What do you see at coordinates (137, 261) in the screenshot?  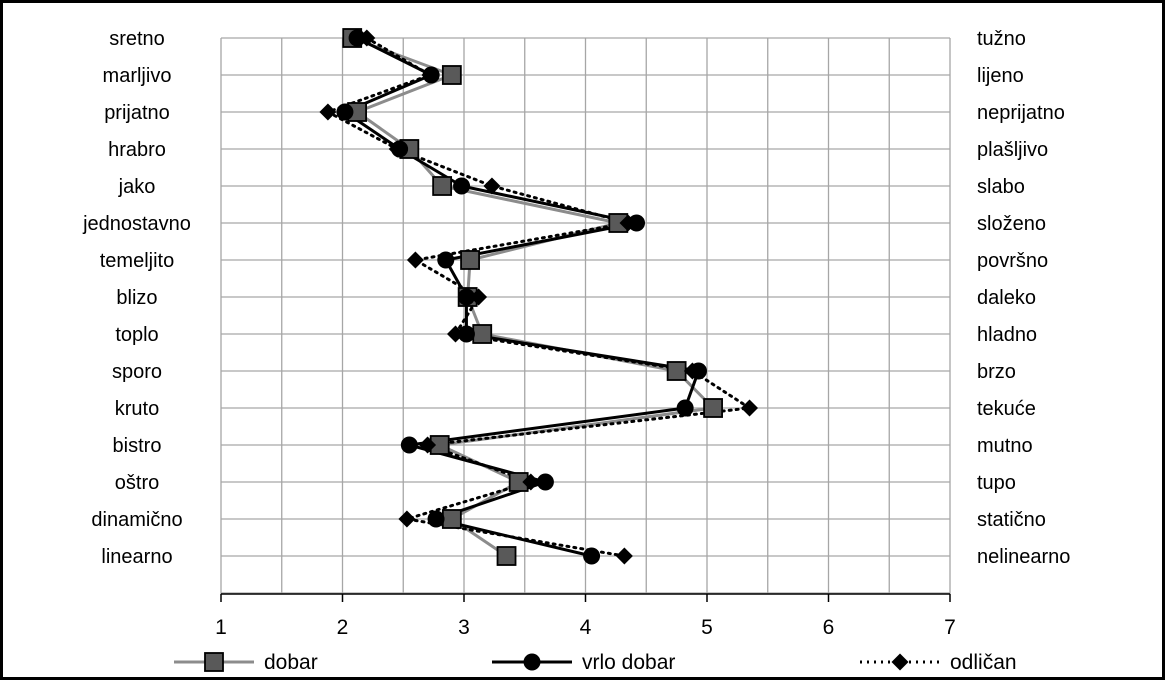 I see `category-label-left: temeljito` at bounding box center [137, 261].